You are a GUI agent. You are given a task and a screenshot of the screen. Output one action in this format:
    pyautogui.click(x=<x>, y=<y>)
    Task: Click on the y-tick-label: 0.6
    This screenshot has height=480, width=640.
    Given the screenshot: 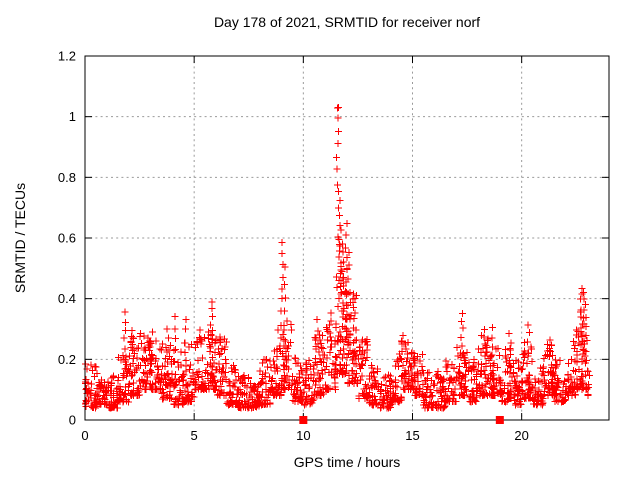 What is the action you would take?
    pyautogui.click(x=67, y=238)
    